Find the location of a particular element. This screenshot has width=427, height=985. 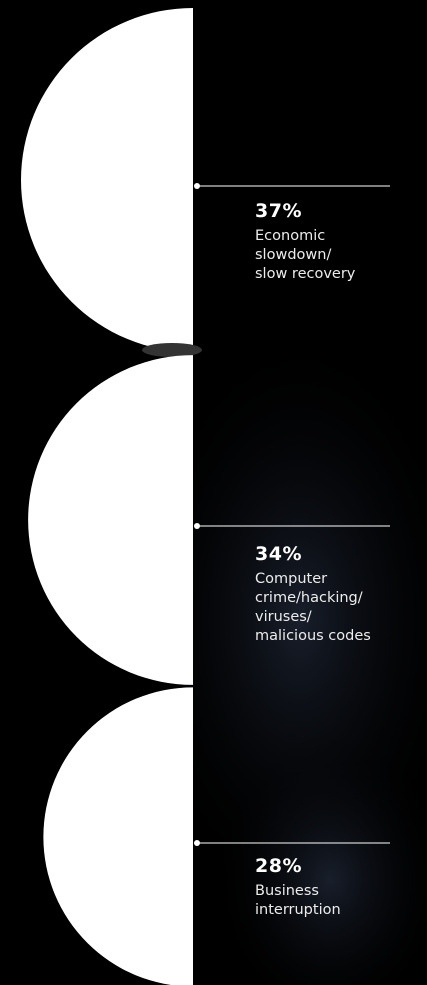

background-glow-lower is located at coordinates (318, 857).